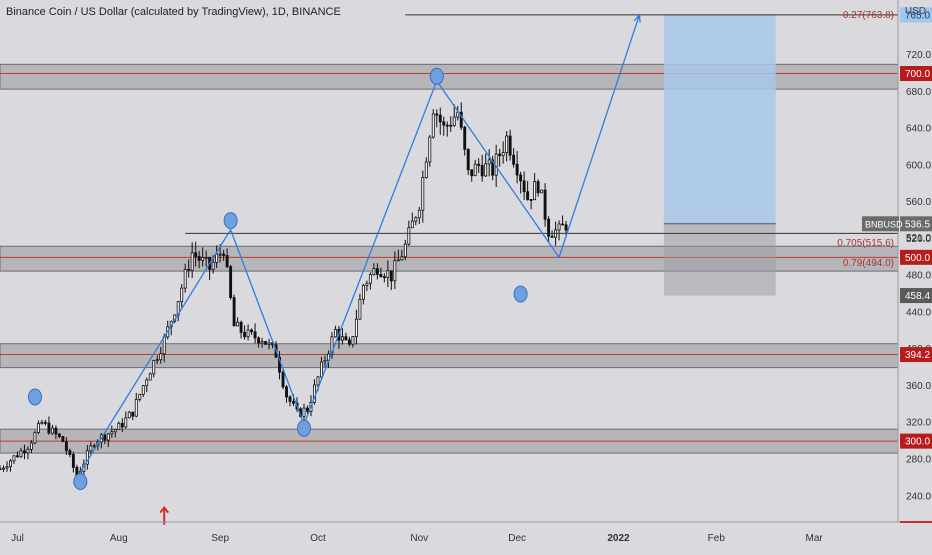 The height and width of the screenshot is (555, 932). Describe the element at coordinates (517, 538) in the screenshot. I see `xtick-label: Dec` at that location.